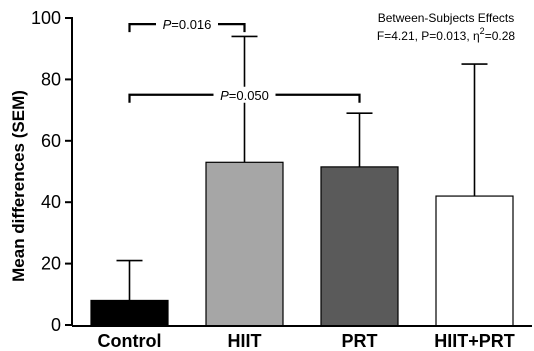  What do you see at coordinates (474, 261) in the screenshot?
I see `bar-hiit-prt` at bounding box center [474, 261].